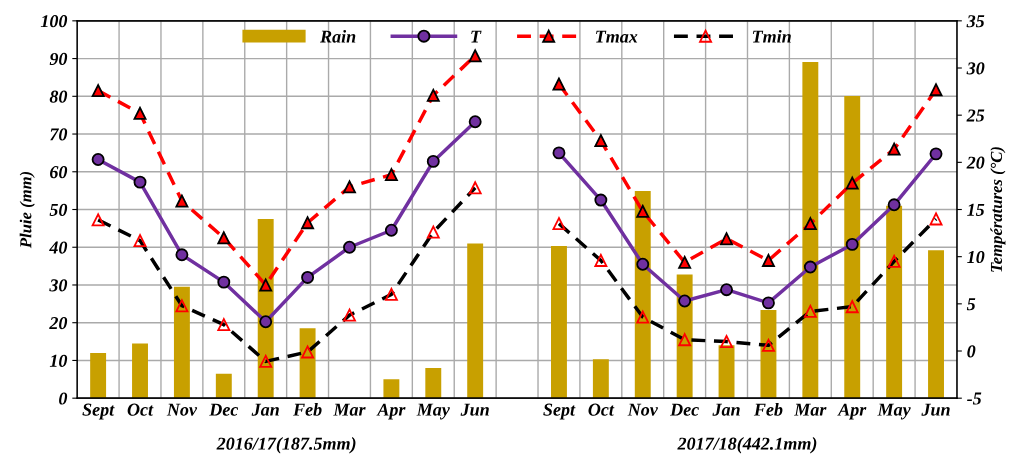 This screenshot has height=463, width=1029. What do you see at coordinates (58, 247) in the screenshot?
I see `y-tick-label: 40` at bounding box center [58, 247].